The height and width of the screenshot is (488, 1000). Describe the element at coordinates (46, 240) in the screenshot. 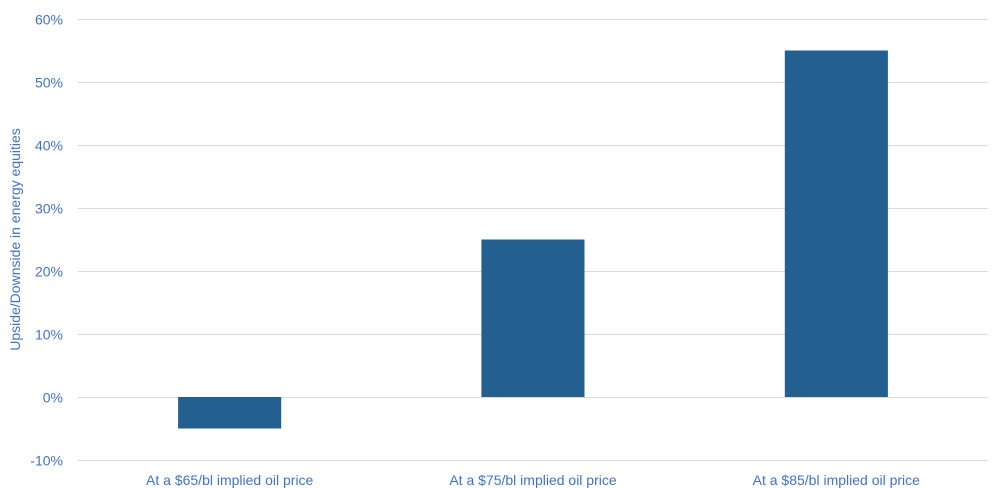

I see `y-axis-tick-labels: -10% 0% 10% 20% 30% 40% 50% 60%` at that location.